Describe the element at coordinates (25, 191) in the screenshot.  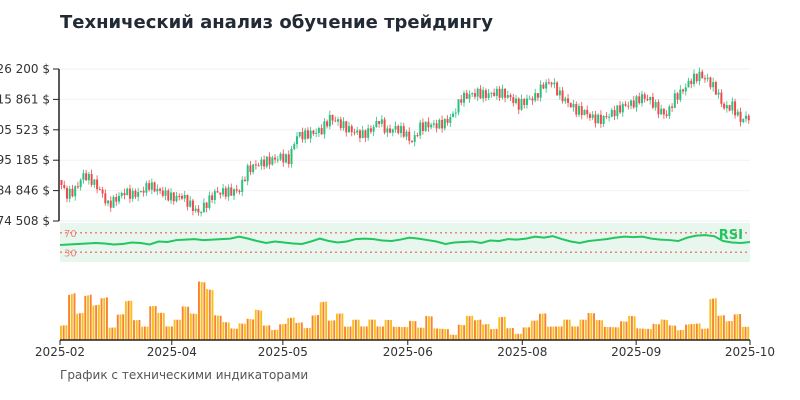
I see `y-tick-label: 84 846 $` at that location.